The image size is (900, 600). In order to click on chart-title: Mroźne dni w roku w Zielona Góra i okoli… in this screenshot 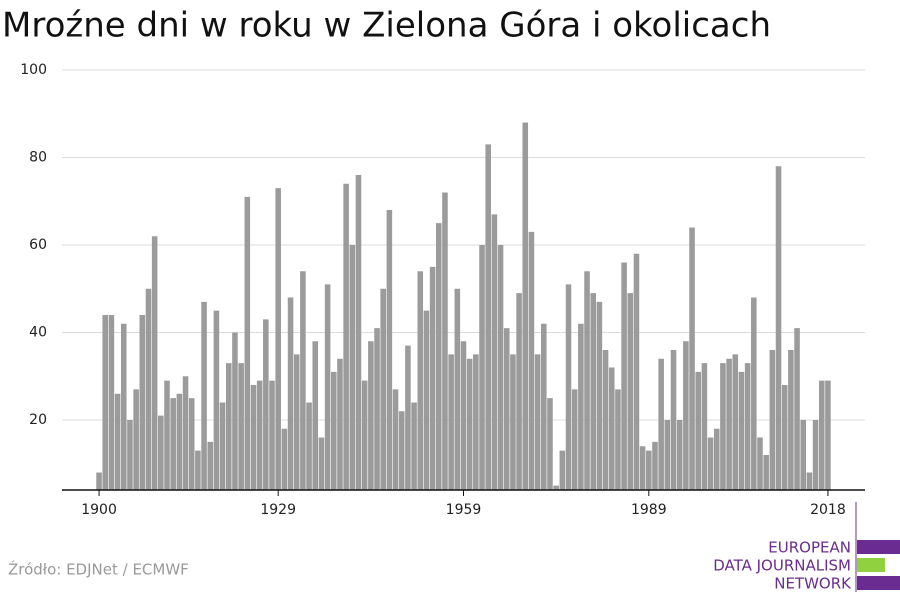, I will do `click(386, 26)`.